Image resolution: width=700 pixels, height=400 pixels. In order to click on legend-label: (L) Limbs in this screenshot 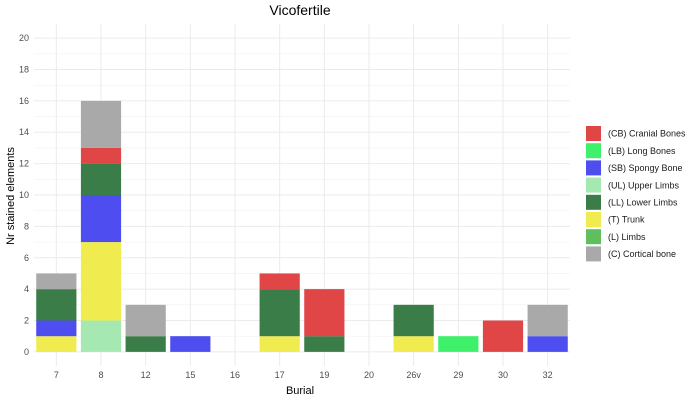, I will do `click(627, 237)`.